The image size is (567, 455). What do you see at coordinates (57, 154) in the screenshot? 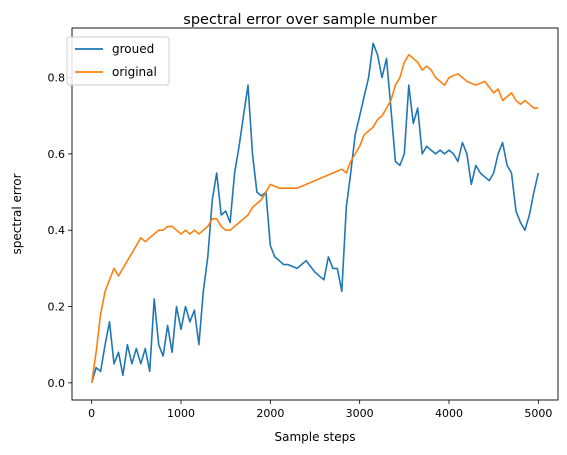
I see `y-tick-label: 0.6` at bounding box center [57, 154].